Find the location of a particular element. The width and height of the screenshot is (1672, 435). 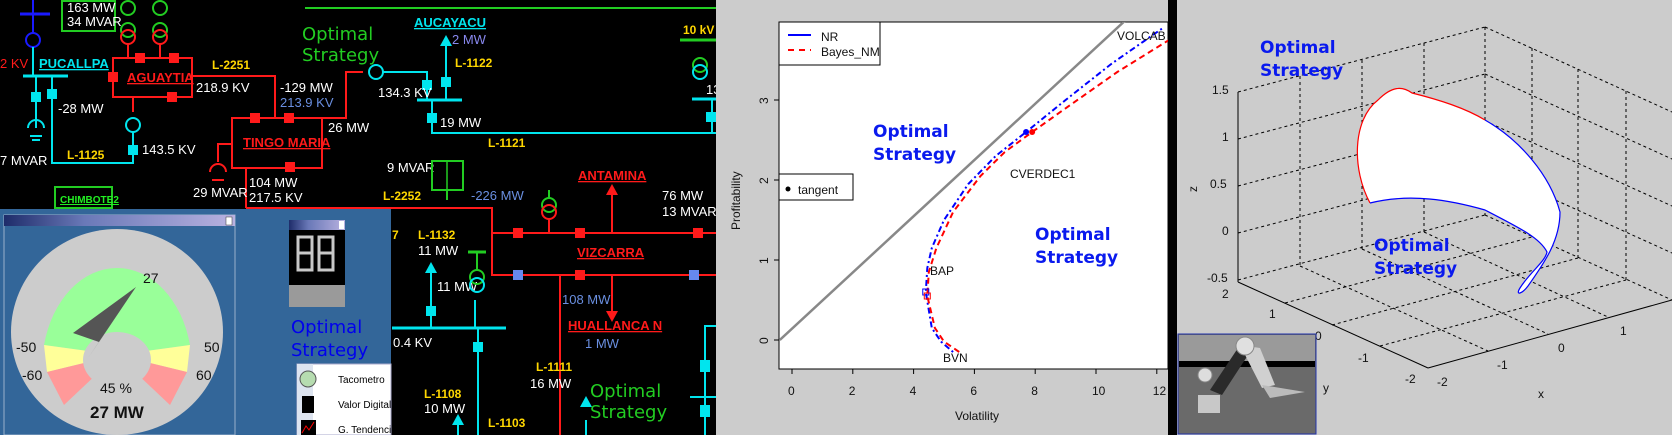

z-tick: -0.5 is located at coordinates (1217, 278).